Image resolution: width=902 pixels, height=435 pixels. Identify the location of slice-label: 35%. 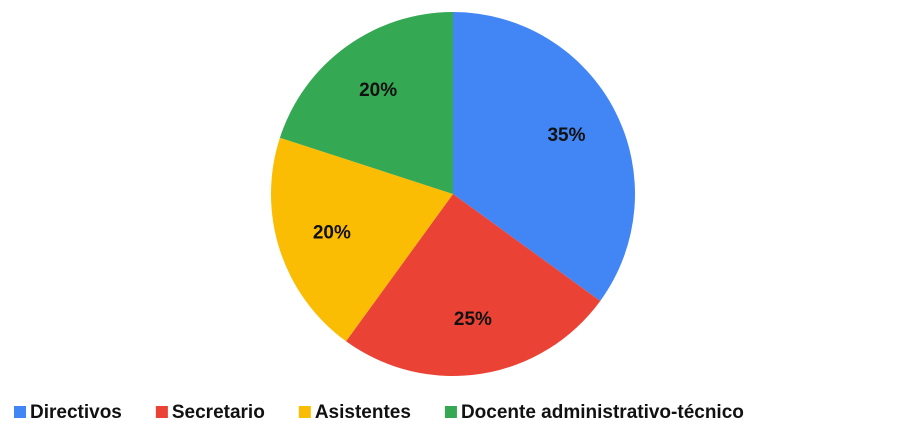
(566, 135).